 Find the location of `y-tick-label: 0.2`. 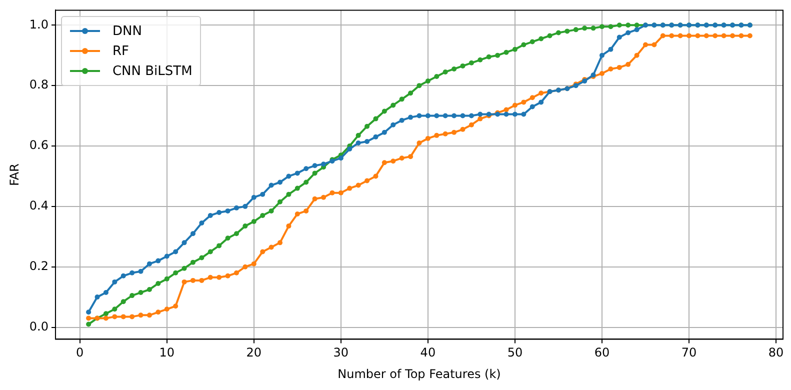

y-tick-label: 0.2 is located at coordinates (38, 265).